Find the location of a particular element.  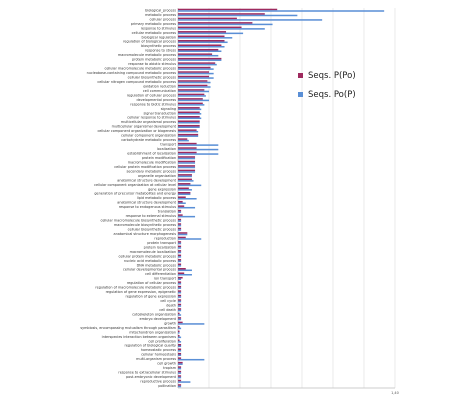

category-label: reproduction is located at coordinates (165, 238).